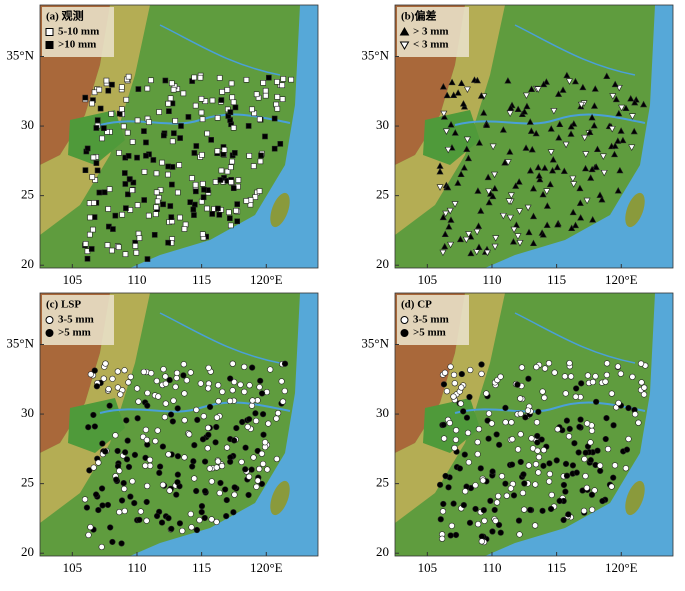 The width and height of the screenshot is (685, 591). I want to click on x-tick-label: 110, so click(491, 567).